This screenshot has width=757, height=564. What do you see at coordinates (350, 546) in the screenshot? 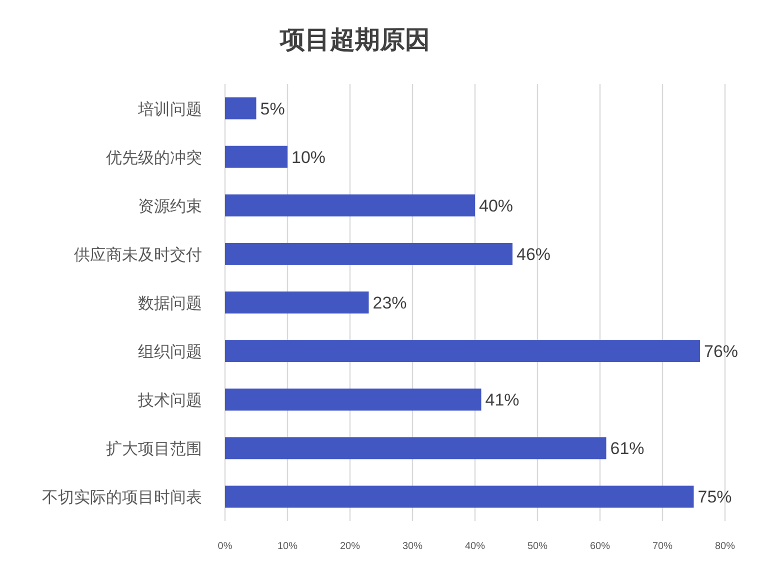
I see `x-tick: 20%` at bounding box center [350, 546].